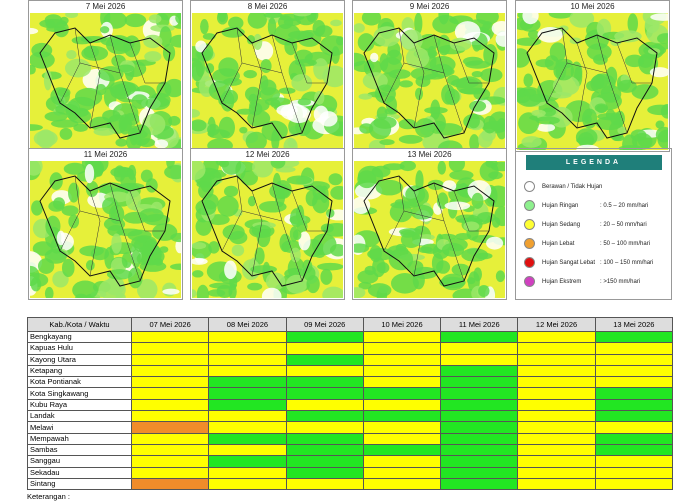  What do you see at coordinates (350, 472) in the screenshot?
I see `table-row: Sekadau` at bounding box center [350, 472].